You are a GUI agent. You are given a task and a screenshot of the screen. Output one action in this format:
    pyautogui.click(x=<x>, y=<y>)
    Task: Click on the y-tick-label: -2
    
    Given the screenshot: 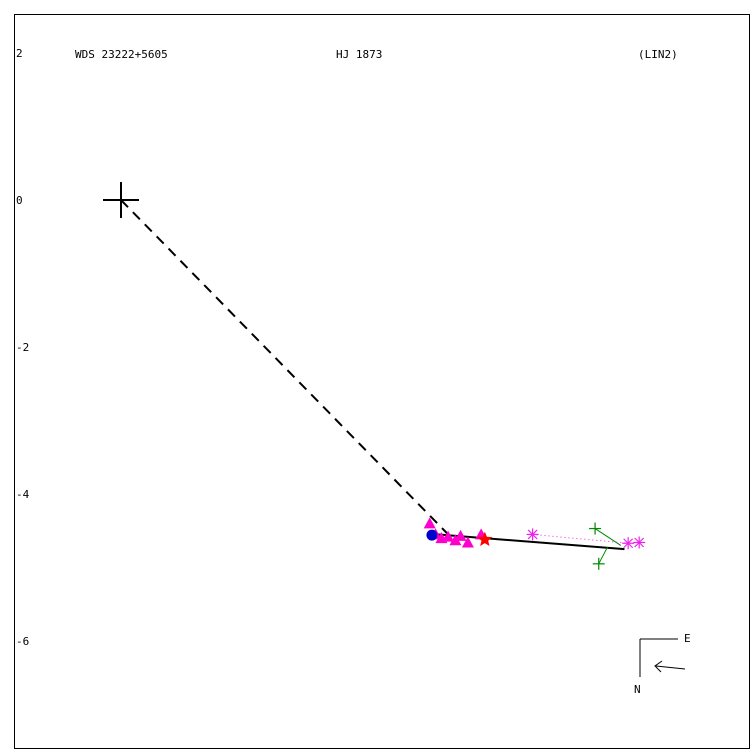 What is the action you would take?
    pyautogui.click(x=22, y=347)
    